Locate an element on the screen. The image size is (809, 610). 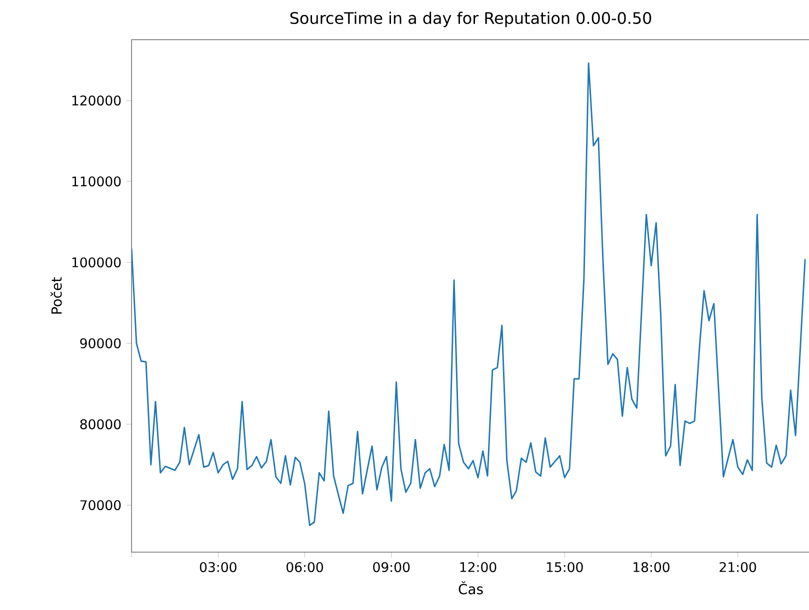
x-tick-label: 03:00 is located at coordinates (218, 567).